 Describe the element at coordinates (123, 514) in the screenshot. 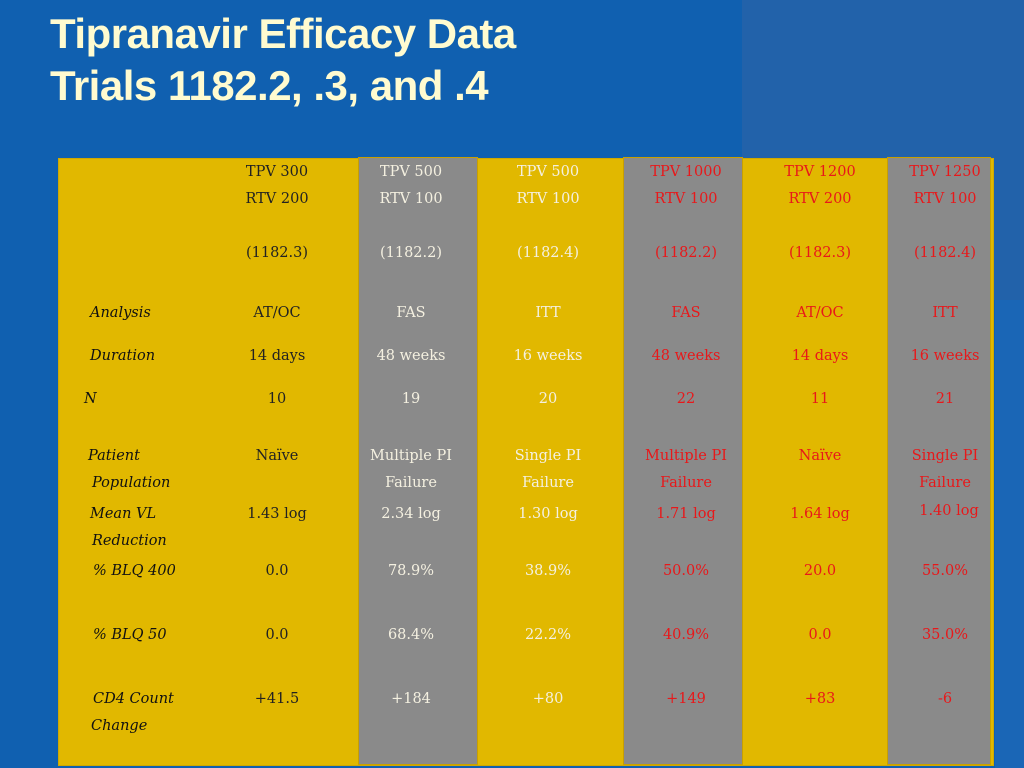

I see `row-label-line: Mean VL` at that location.